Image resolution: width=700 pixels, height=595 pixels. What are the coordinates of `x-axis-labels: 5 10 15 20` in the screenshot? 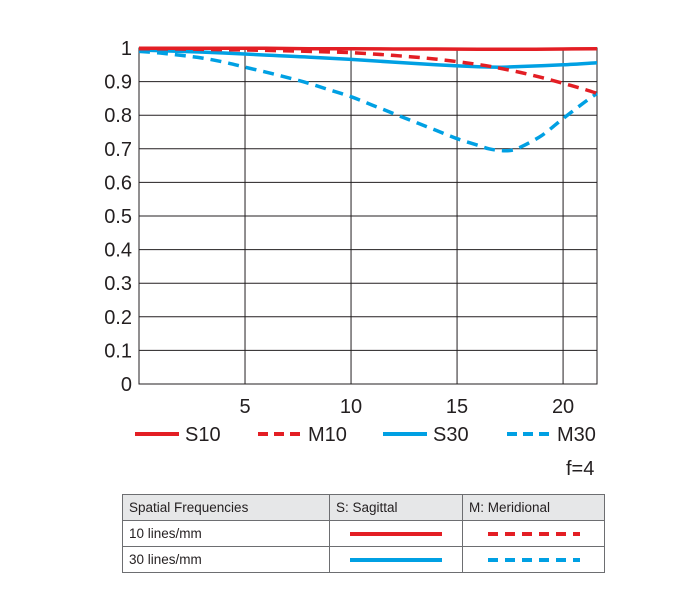 It's located at (406, 407).